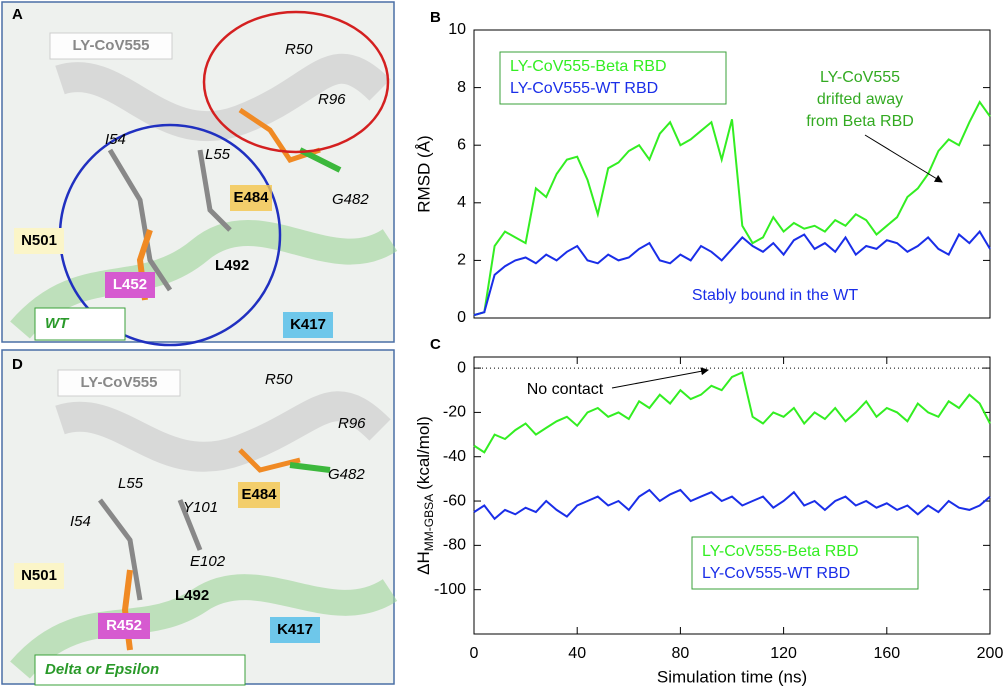  What do you see at coordinates (454, 412) in the screenshot?
I see `y-tick-label: -20` at bounding box center [454, 412].